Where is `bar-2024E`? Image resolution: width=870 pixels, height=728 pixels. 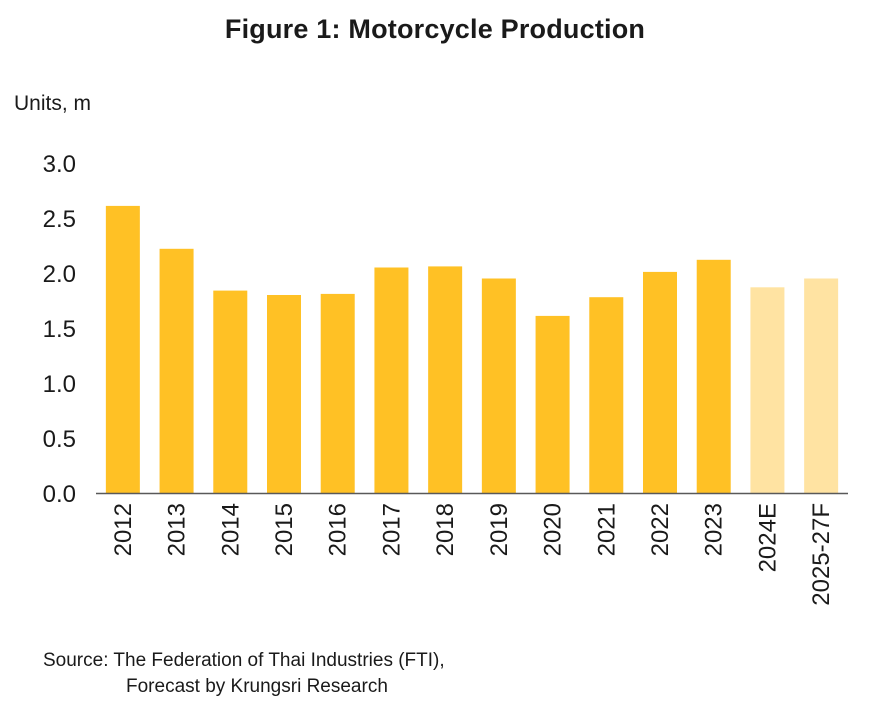
bar-2024E is located at coordinates (767, 390).